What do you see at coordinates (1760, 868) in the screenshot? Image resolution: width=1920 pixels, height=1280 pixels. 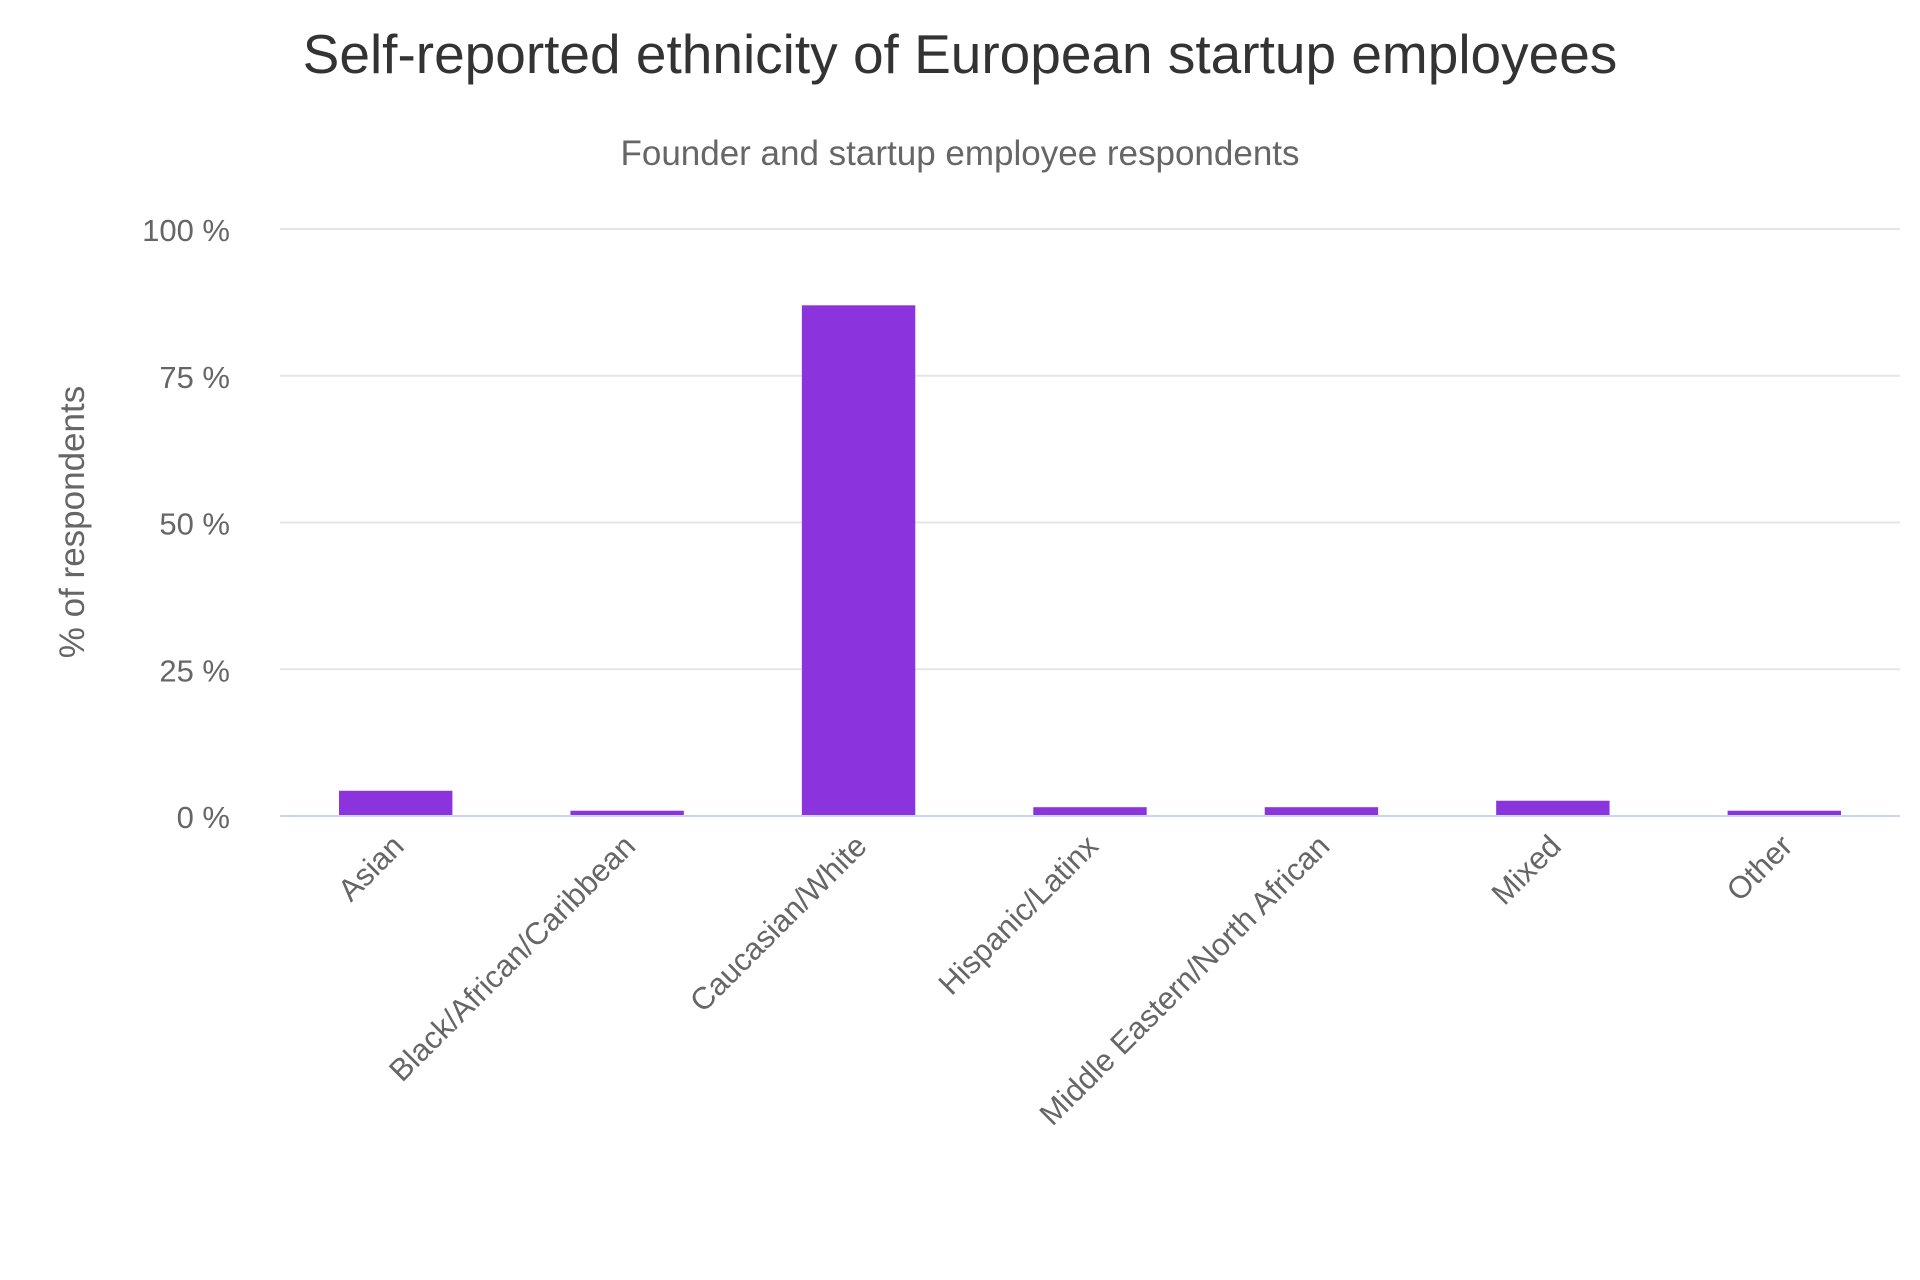 I see `x-tick-label: Other` at bounding box center [1760, 868].